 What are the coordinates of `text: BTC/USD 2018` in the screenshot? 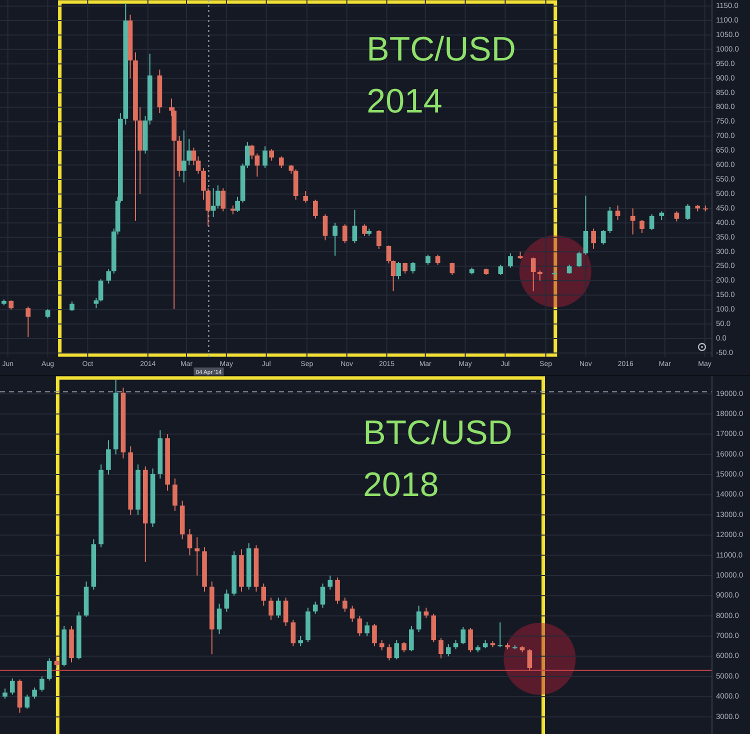 It's located at (437, 459).